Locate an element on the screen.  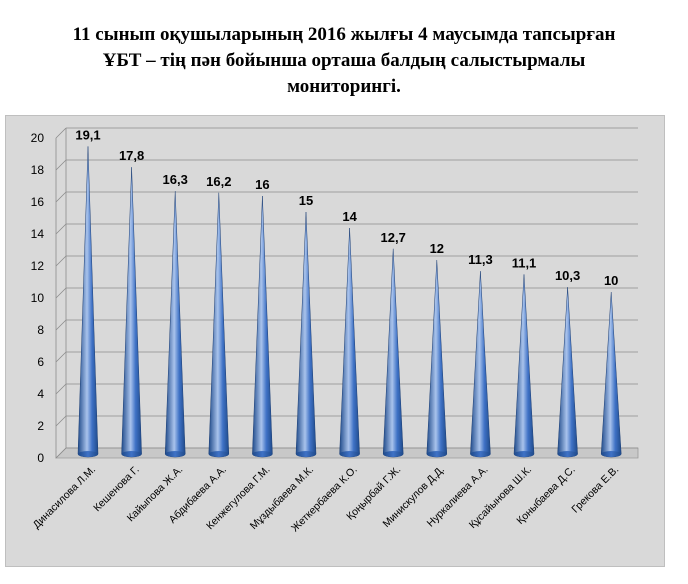
y-tick-label: 14 is located at coordinates (38, 234).